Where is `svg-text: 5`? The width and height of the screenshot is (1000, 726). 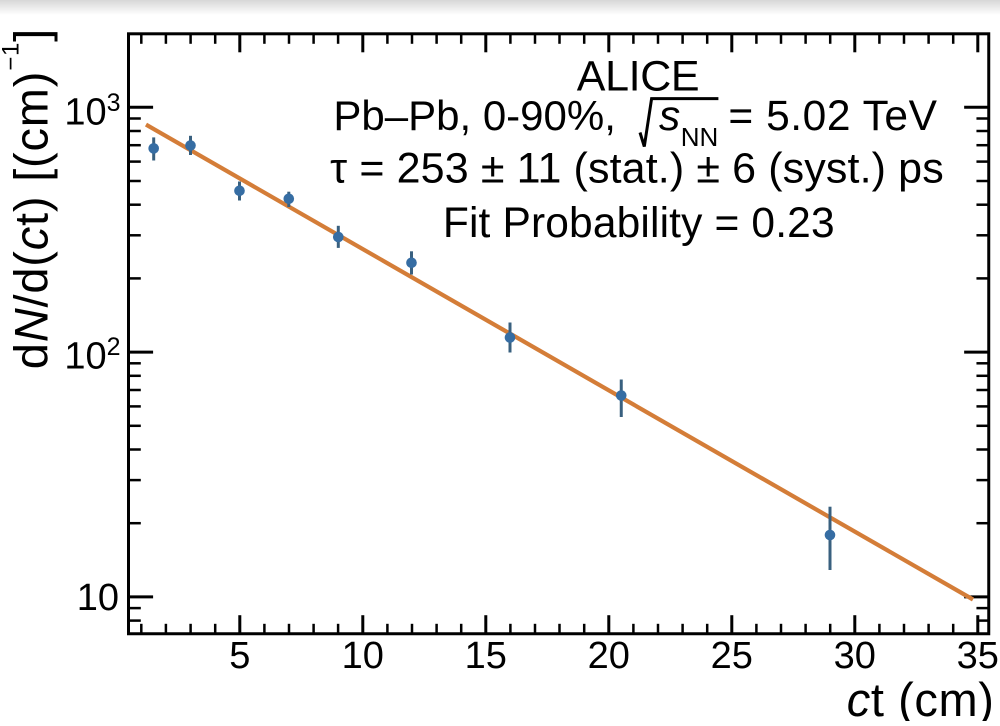
svg-text: 5 is located at coordinates (239, 656).